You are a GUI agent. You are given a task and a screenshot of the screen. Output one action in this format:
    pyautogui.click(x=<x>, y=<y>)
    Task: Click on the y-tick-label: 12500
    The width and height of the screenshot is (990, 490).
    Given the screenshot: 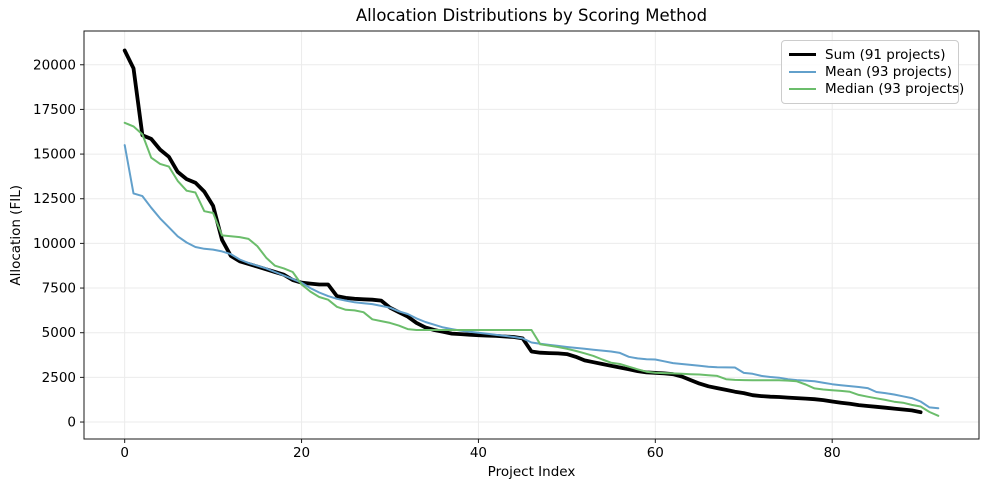 What is the action you would take?
    pyautogui.click(x=54, y=199)
    